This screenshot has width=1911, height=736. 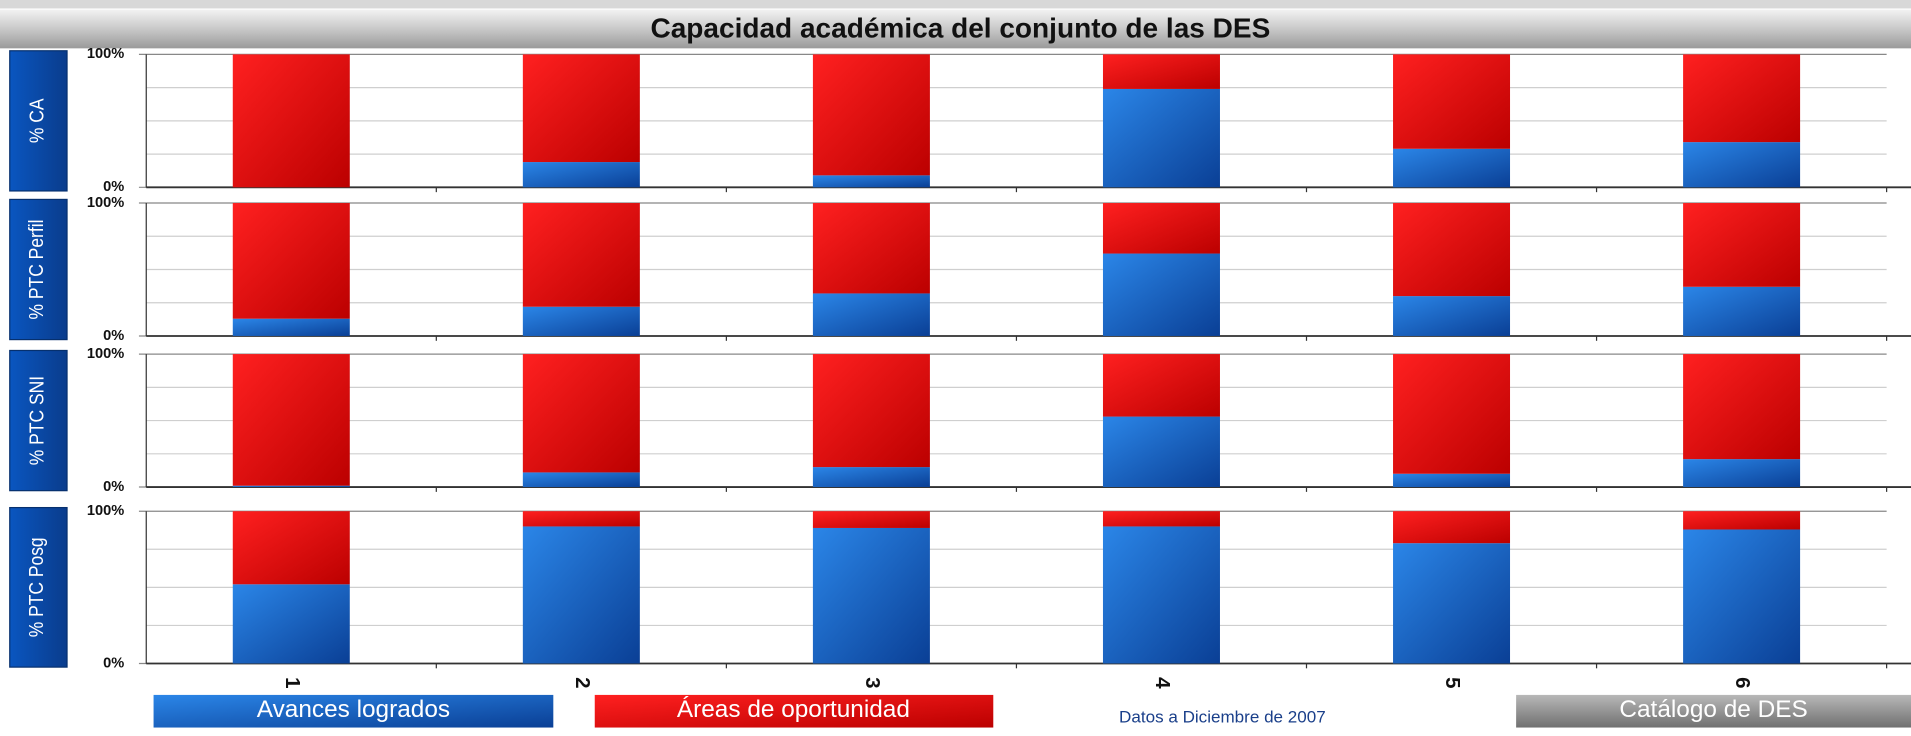 I want to click on title-bar, so click(x=955, y=29).